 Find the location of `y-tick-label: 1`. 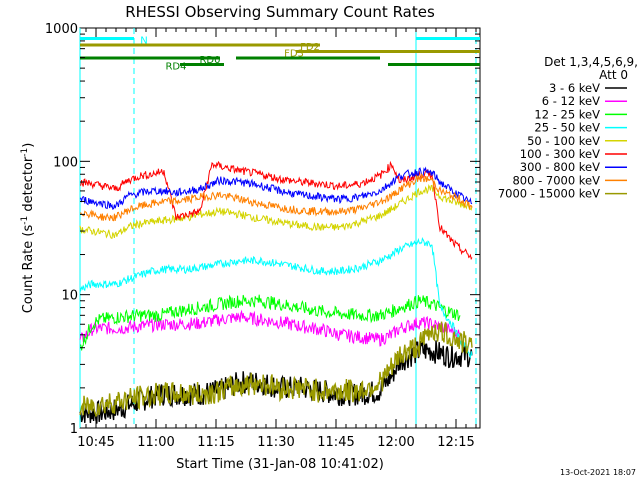

y-tick-label: 1 is located at coordinates (74, 429).